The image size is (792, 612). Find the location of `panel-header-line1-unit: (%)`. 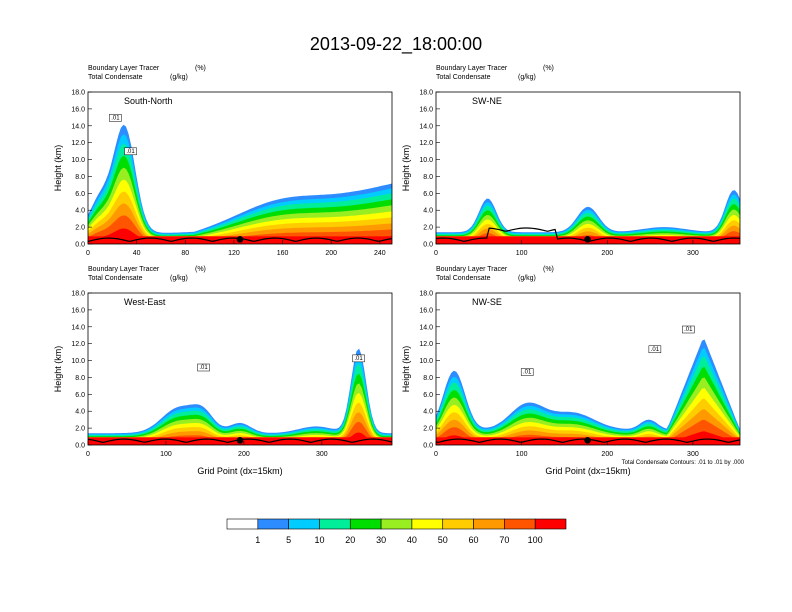

panel-header-line1-unit: (%) is located at coordinates (548, 269).